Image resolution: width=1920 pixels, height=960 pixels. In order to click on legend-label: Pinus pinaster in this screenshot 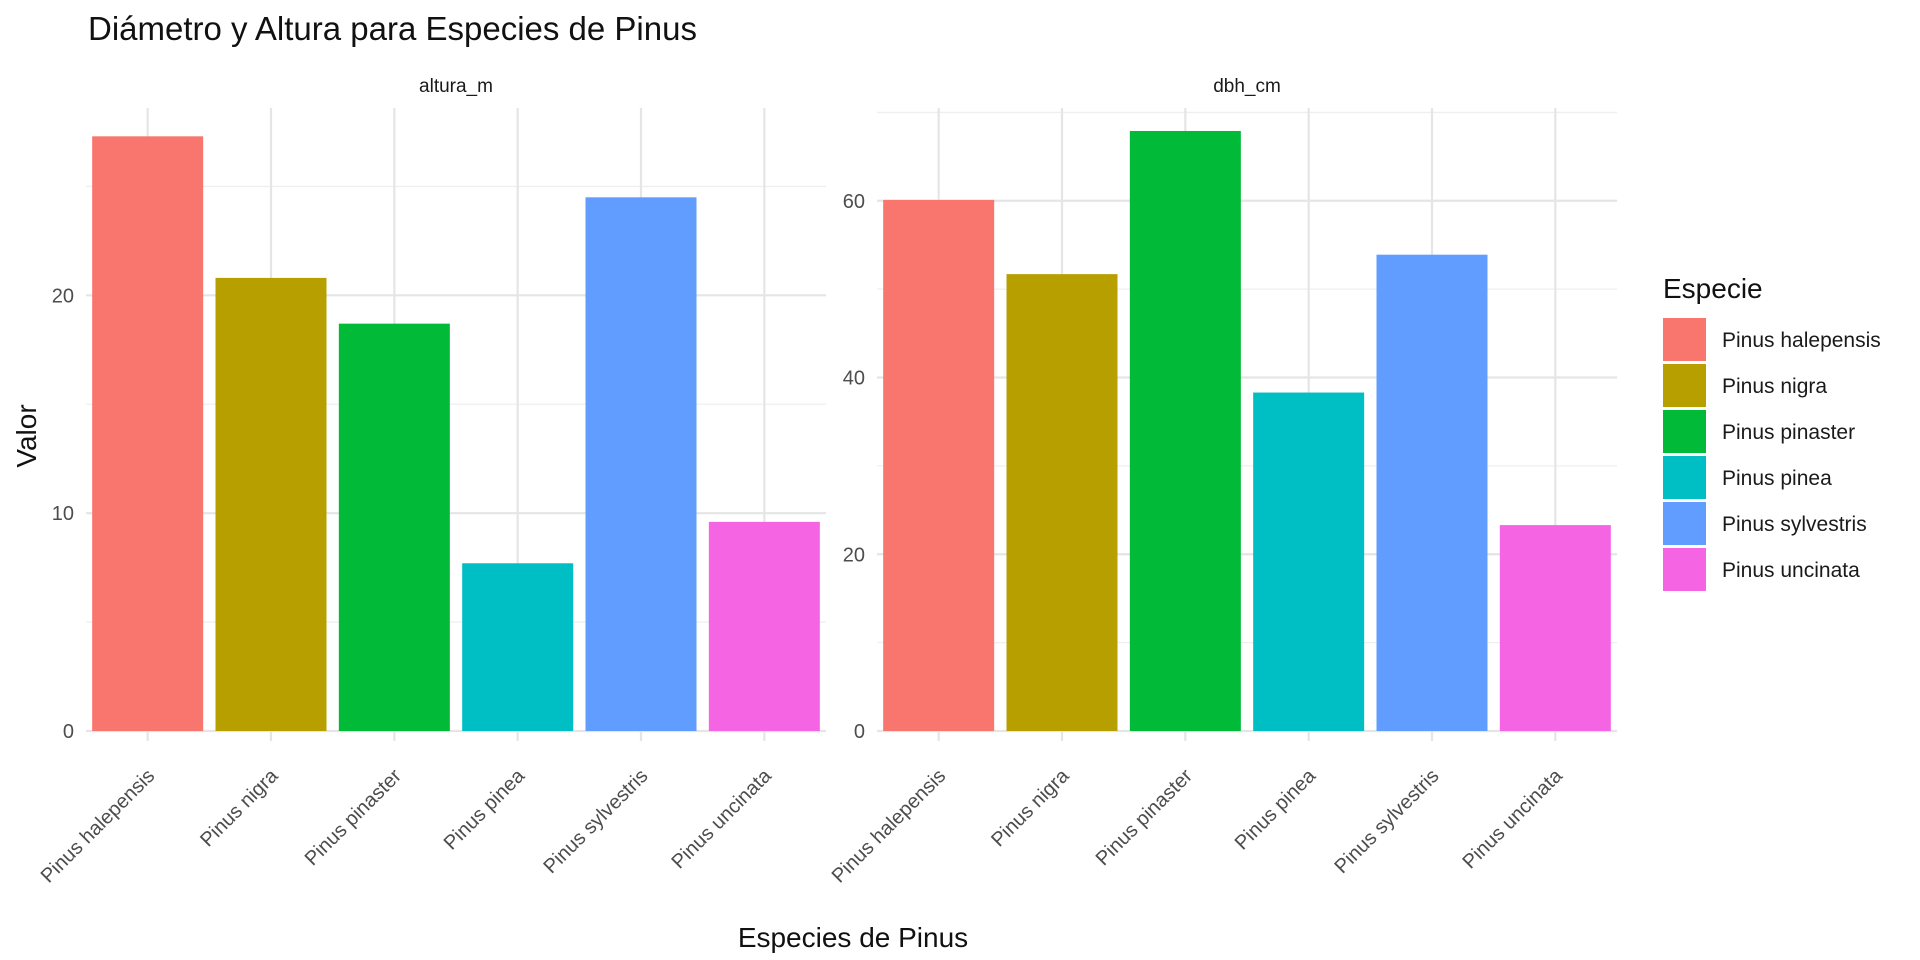, I will do `click(1788, 432)`.